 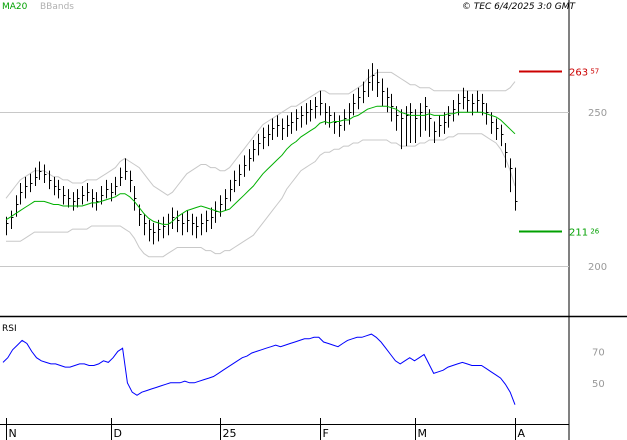 What do you see at coordinates (118, 433) in the screenshot?
I see `x-tick-label: D` at bounding box center [118, 433].